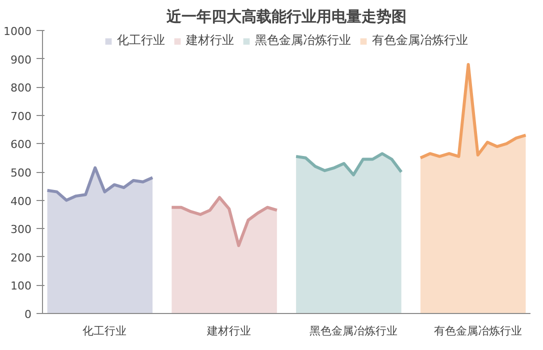 Image resolution: width=543 pixels, height=350 pixels. What do you see at coordinates (21, 88) in the screenshot?
I see `y-tick-label: 800` at bounding box center [21, 88].